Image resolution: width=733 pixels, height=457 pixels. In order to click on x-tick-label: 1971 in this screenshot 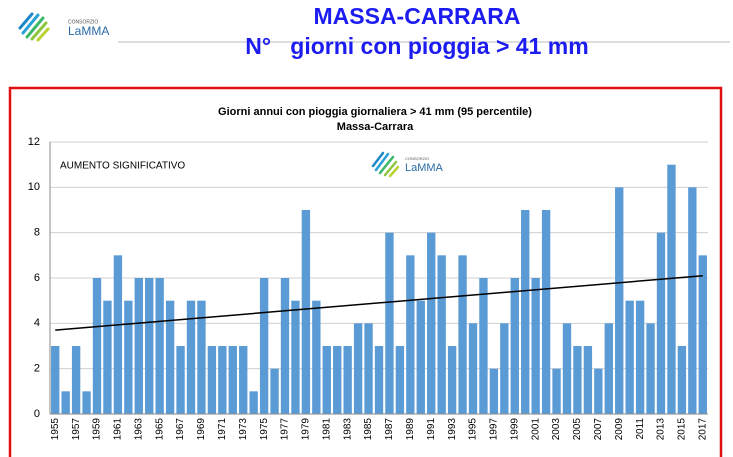, I will do `click(222, 429)`.